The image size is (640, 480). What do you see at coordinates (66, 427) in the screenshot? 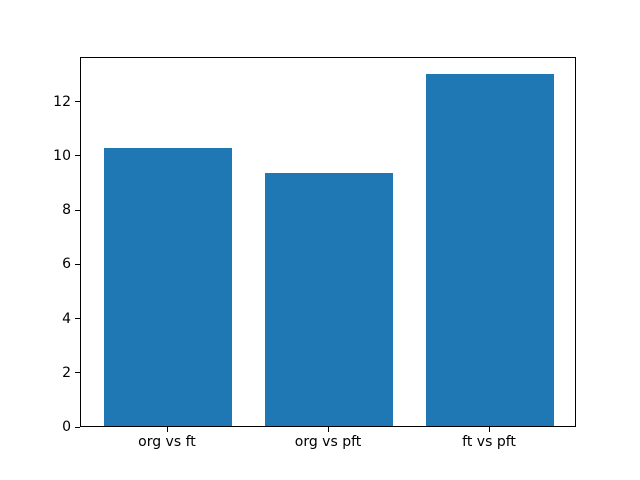
I see `y-tick-label: 0` at bounding box center [66, 427].